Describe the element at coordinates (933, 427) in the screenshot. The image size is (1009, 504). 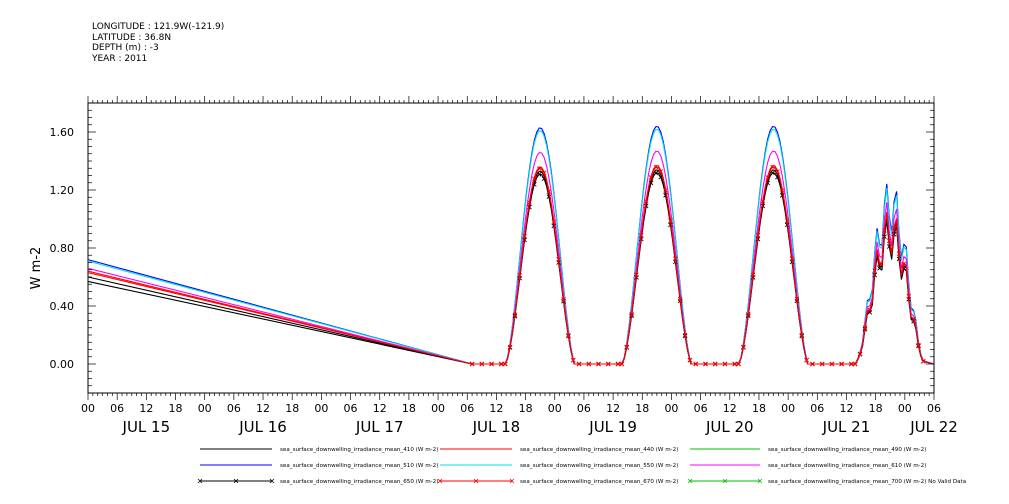
I see `x-day-label: JUL 22` at that location.